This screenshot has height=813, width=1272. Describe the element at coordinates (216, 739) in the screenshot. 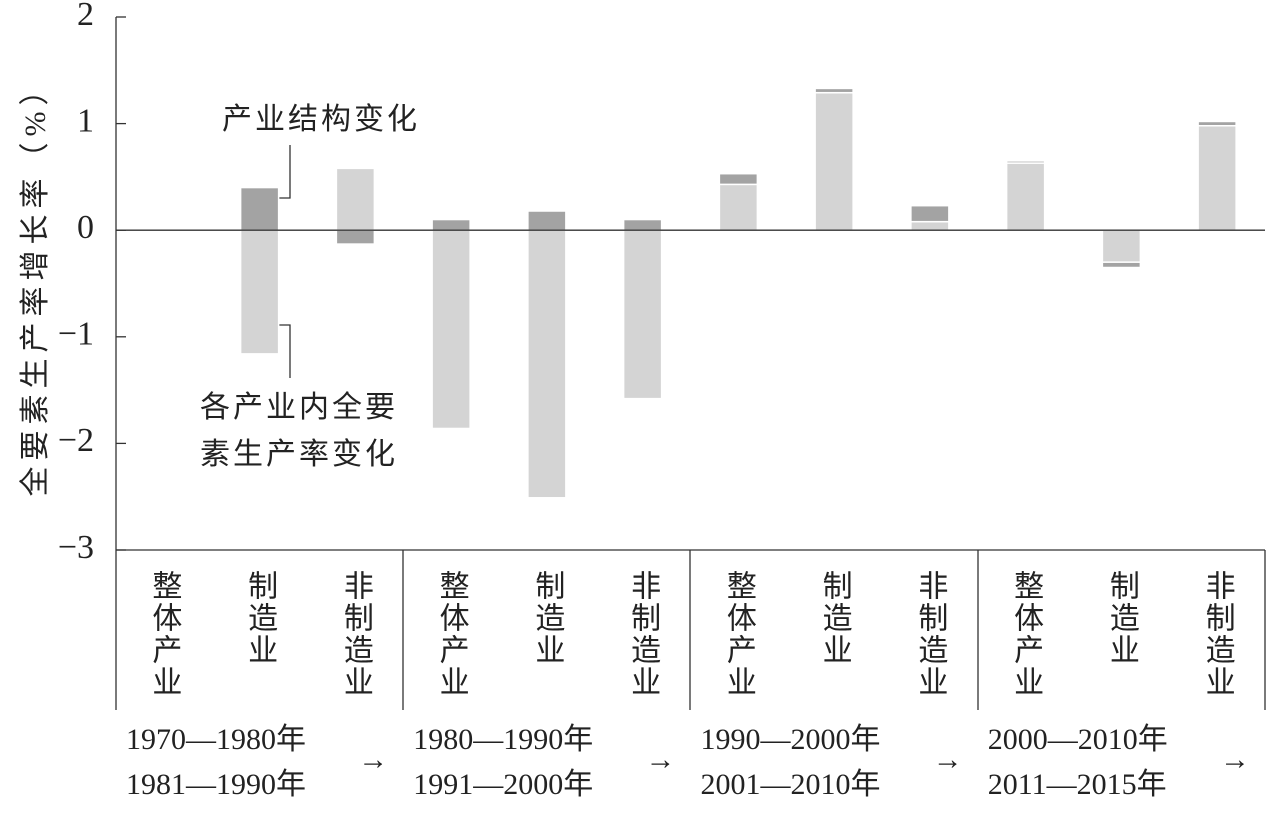

I see `group-label: 1970—1980年` at that location.